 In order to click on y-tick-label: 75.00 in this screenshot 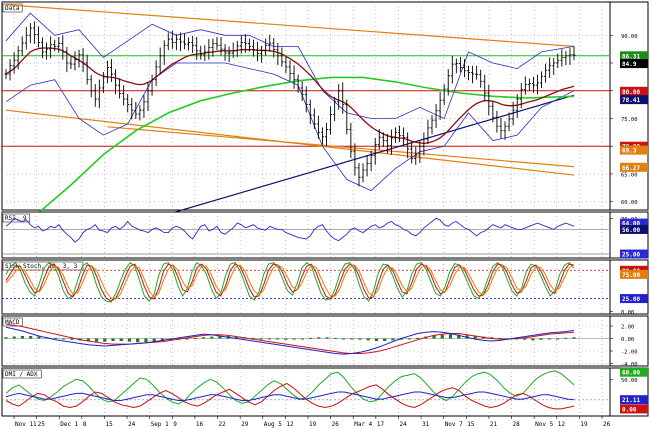, I will do `click(629, 120)`.